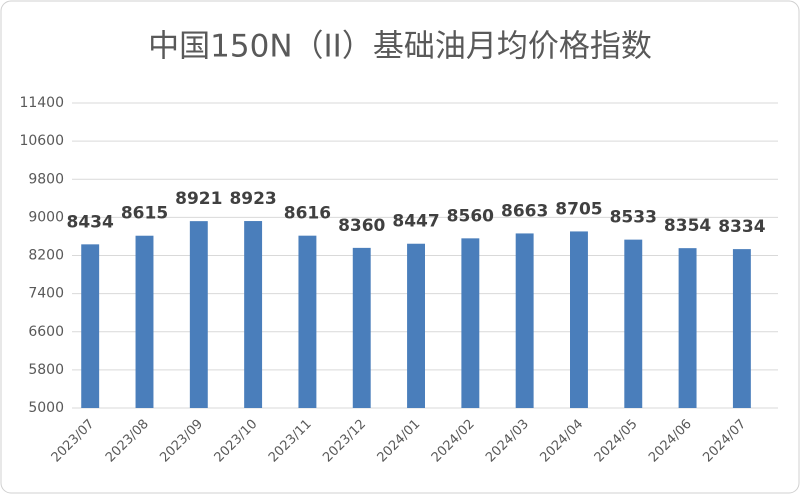  Describe the element at coordinates (400, 47) in the screenshot. I see `chart-title: 中国150N（II）基础油月均价格指数` at that location.